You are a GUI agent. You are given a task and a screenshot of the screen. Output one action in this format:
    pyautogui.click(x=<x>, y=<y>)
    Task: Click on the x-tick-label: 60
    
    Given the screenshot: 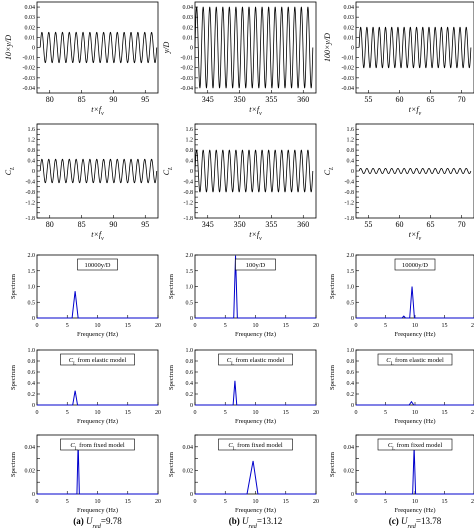 What is the action you would take?
    pyautogui.click(x=399, y=224)
    